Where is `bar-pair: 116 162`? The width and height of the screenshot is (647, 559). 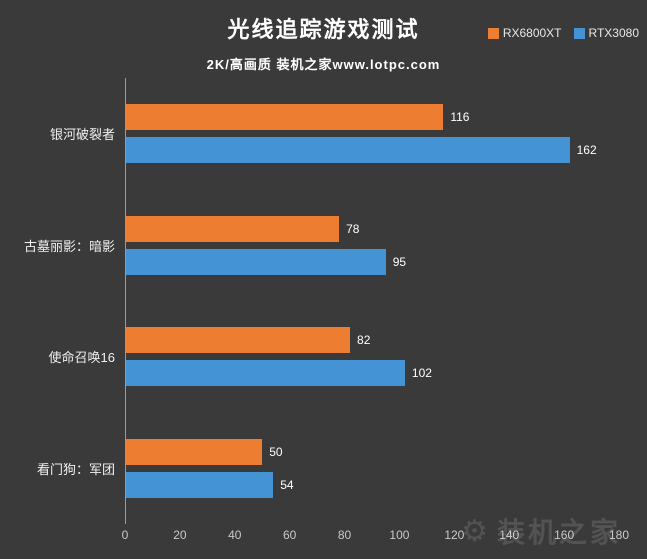
bar-pair: 116 162 is located at coordinates (372, 134).